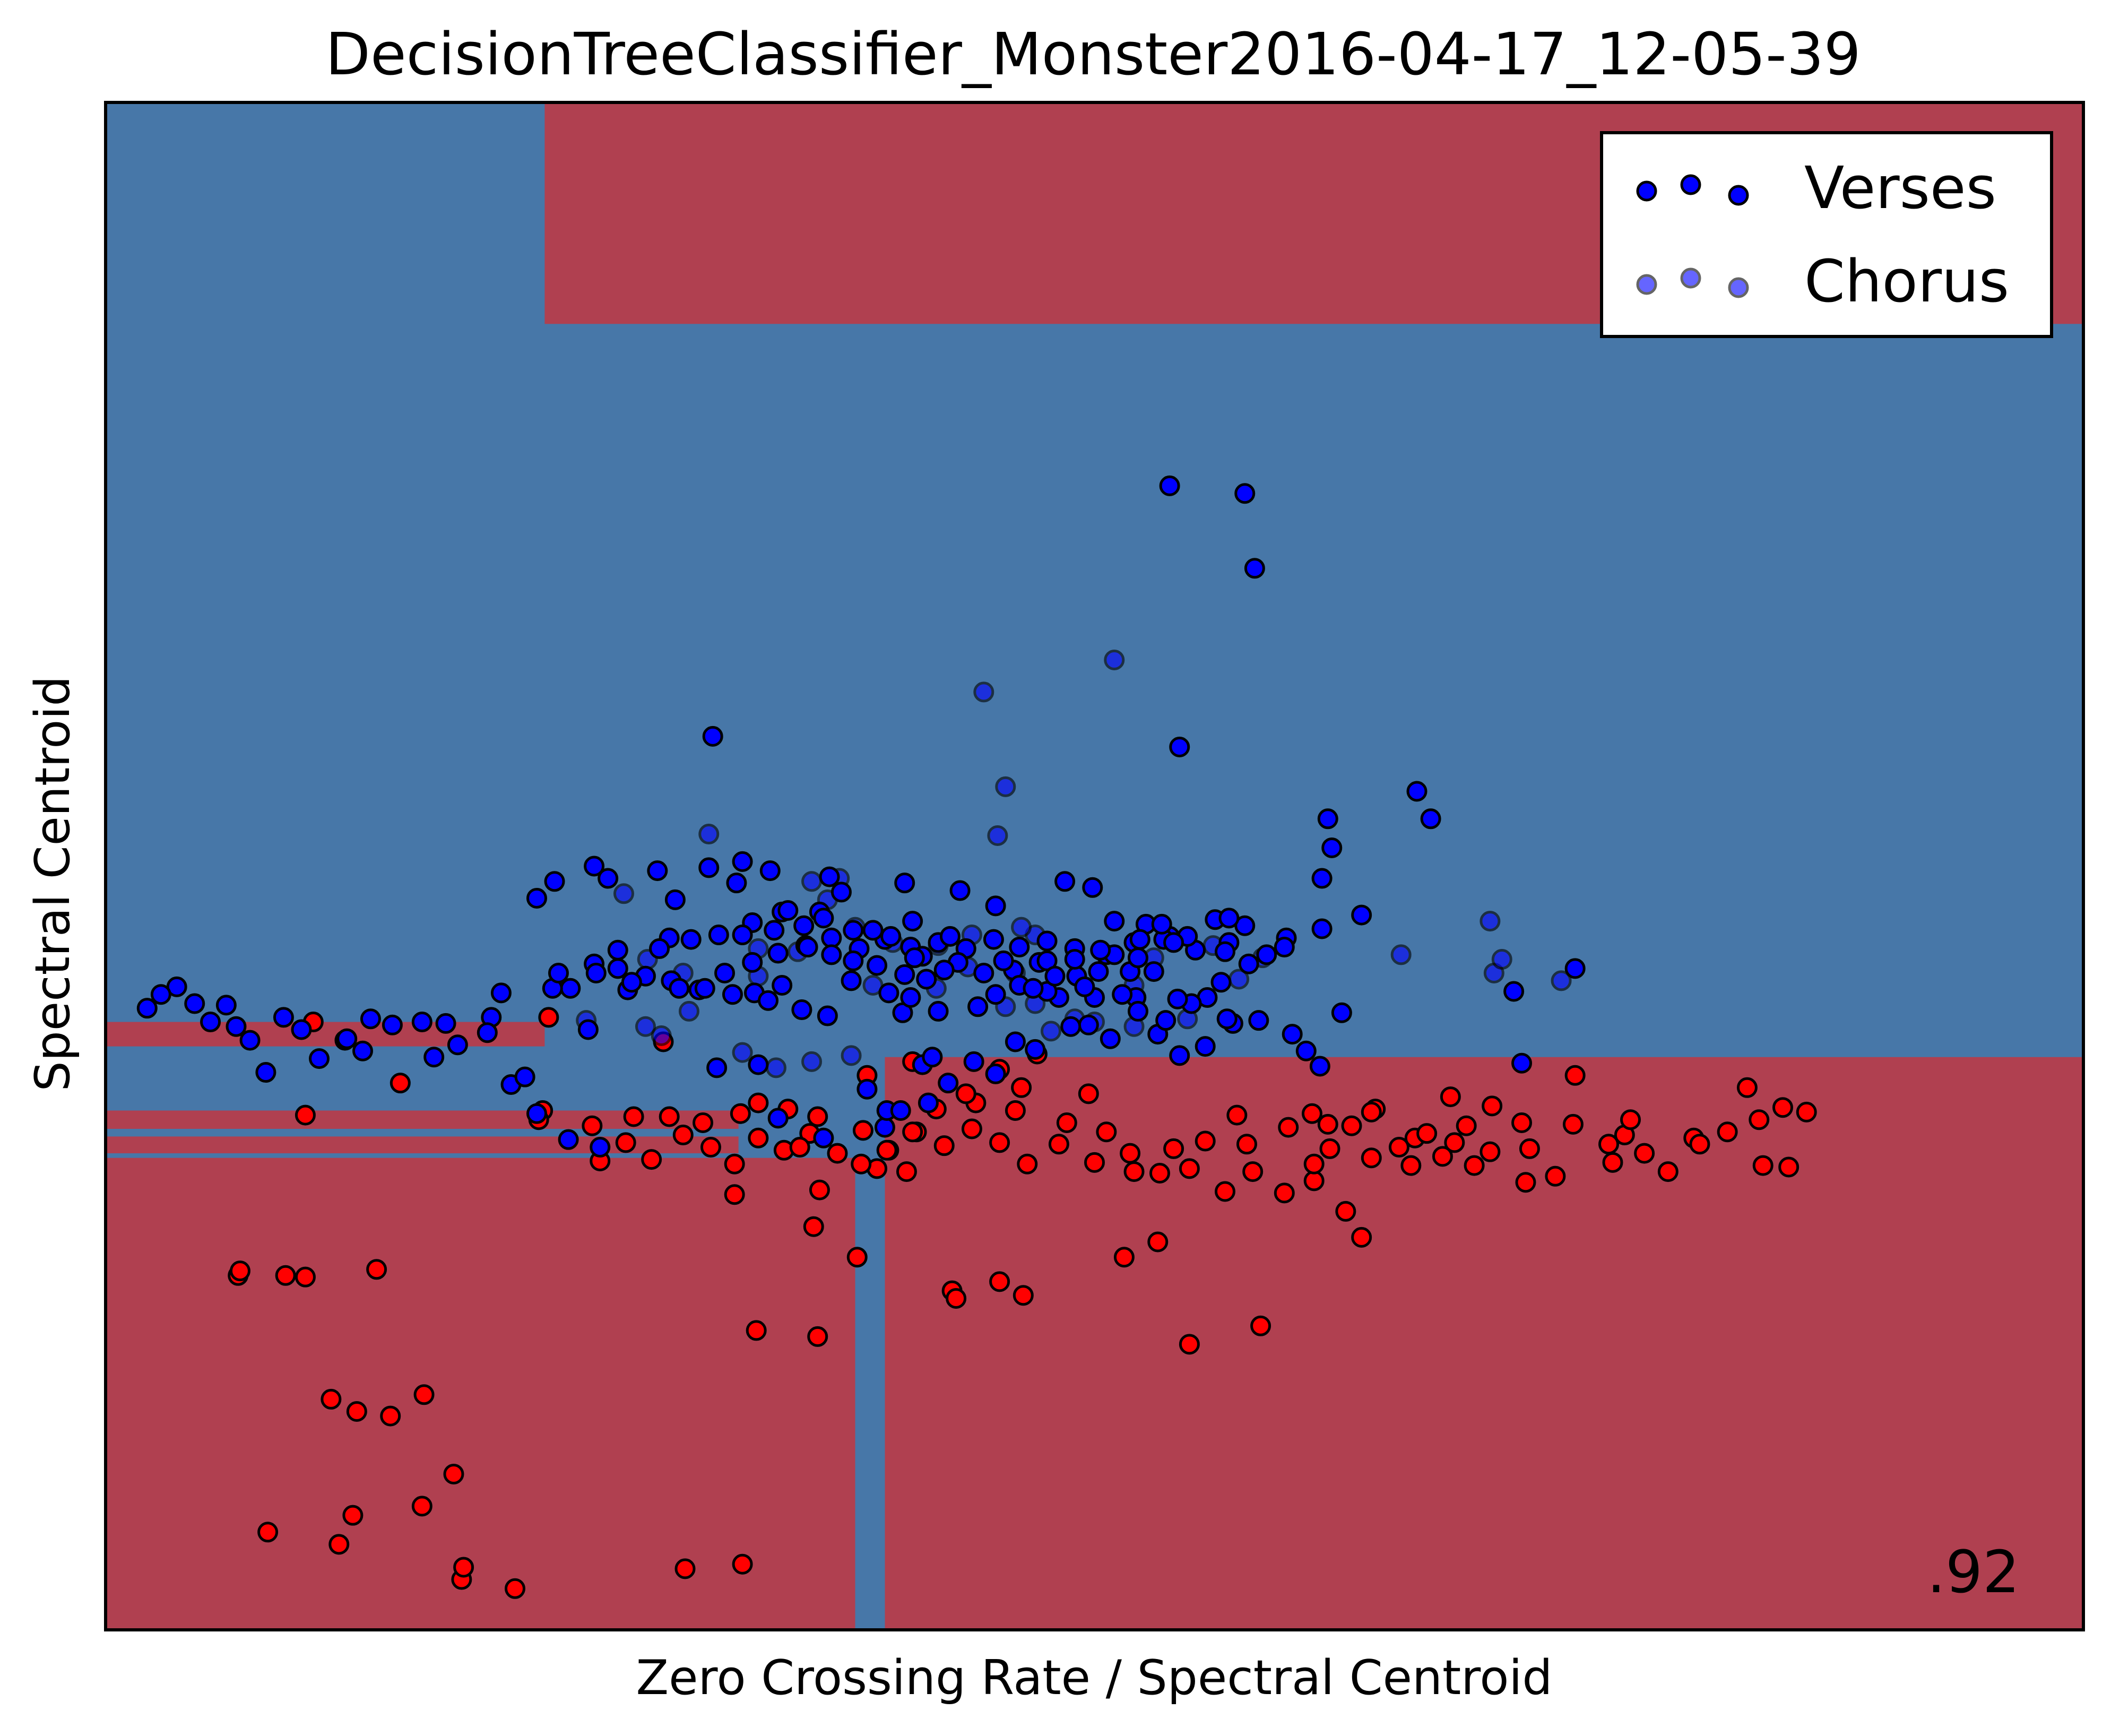 This screenshot has height=1736, width=2111. Describe the element at coordinates (1826, 234) in the screenshot. I see `legend-box` at that location.